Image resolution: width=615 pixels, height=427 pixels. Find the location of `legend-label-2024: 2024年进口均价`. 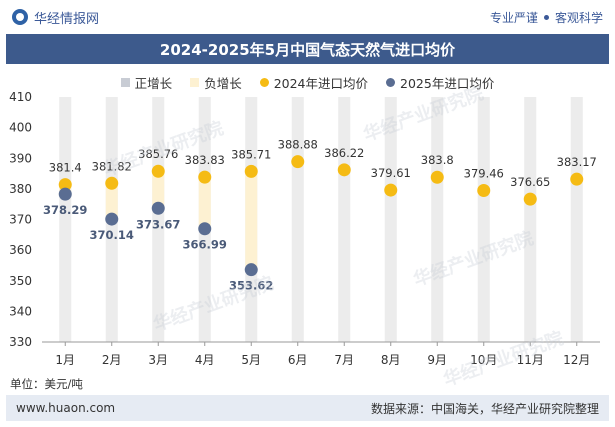

legend-label-2024: 2024年进口均价 is located at coordinates (321, 83).